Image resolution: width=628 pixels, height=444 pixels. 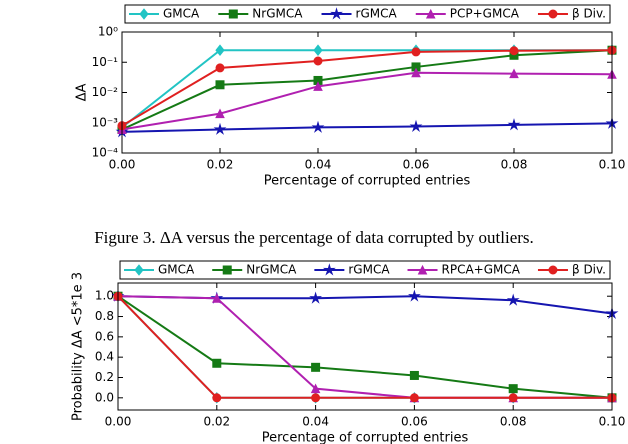 What do you see at coordinates (105, 62) in the screenshot?
I see `y-tick-label: 10⁻¹` at bounding box center [105, 62].